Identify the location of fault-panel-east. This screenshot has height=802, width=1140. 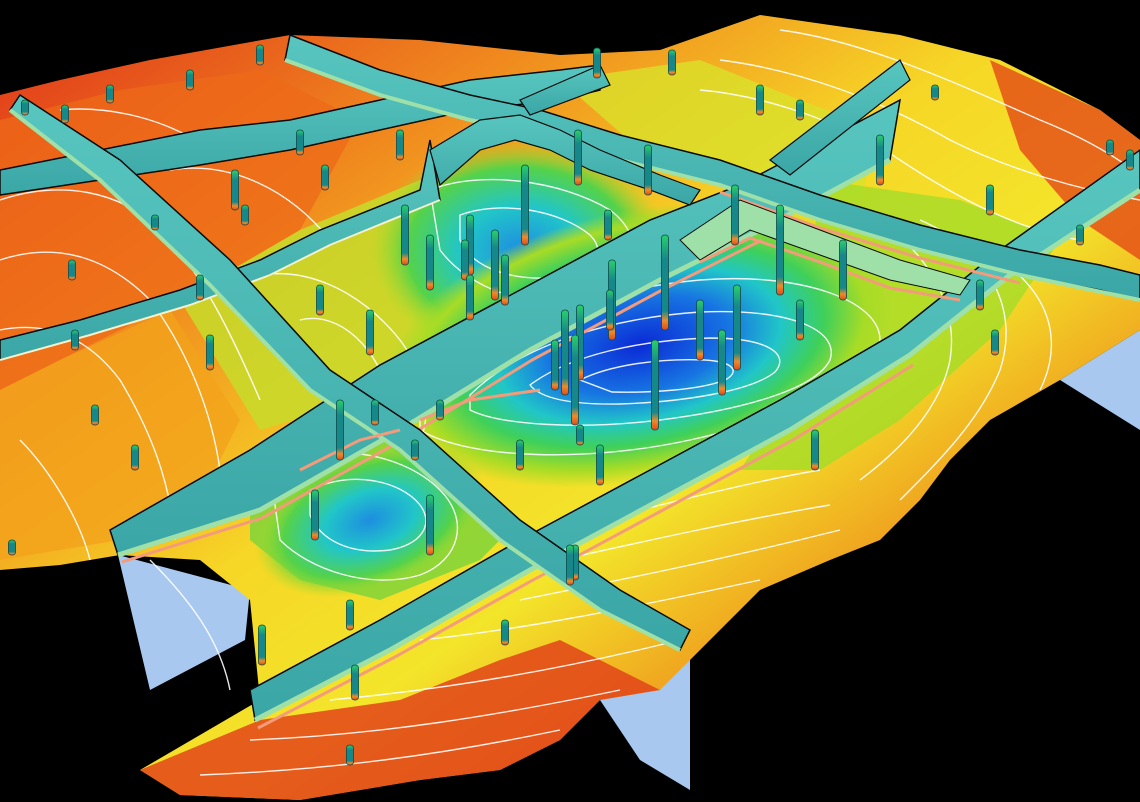
(840, 117).